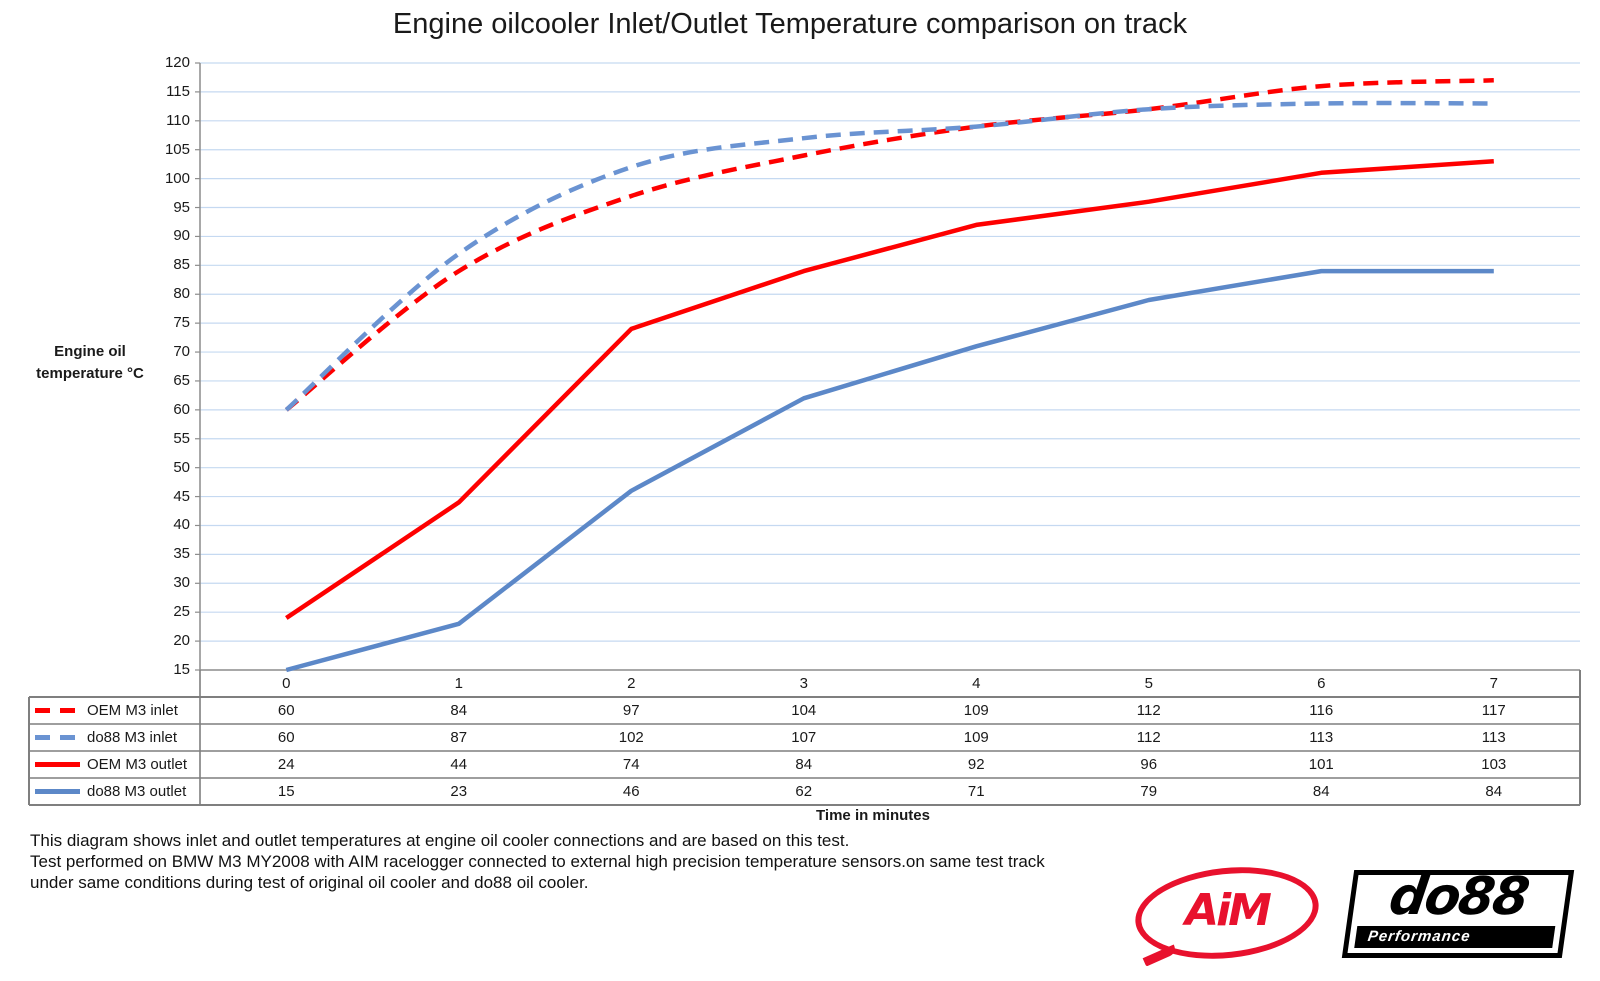  Describe the element at coordinates (459, 764) in the screenshot. I see `table-cell: 44` at that location.